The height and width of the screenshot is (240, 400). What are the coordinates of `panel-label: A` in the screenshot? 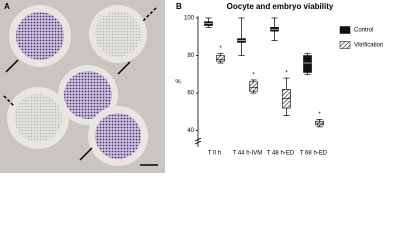 It's located at (7, 6).